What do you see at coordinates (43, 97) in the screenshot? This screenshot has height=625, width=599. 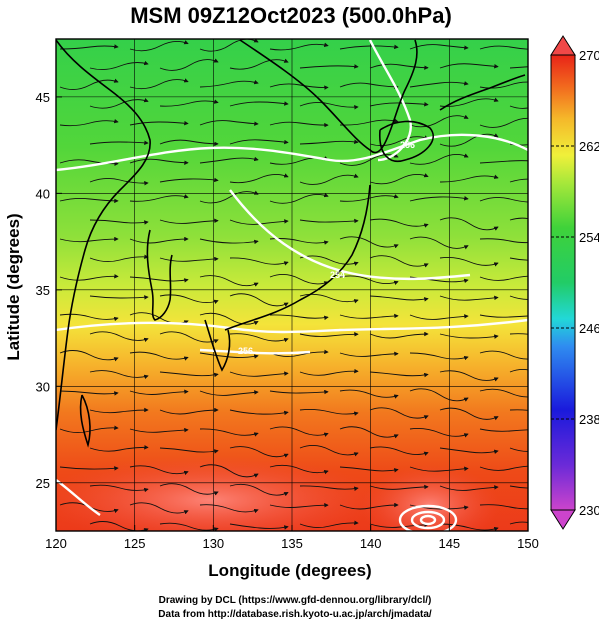 I see `y-tick-label: 45` at bounding box center [43, 97].